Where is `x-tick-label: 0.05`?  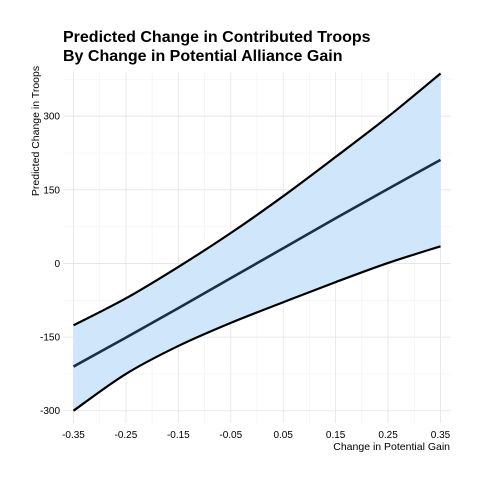
x-tick-label: 0.05 is located at coordinates (283, 435).